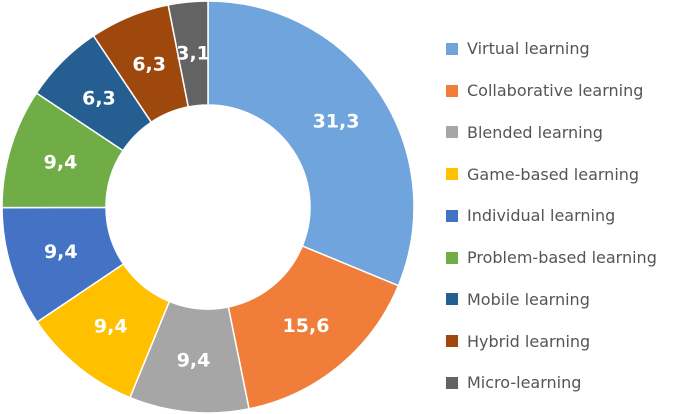 The height and width of the screenshot is (414, 685). I want to click on legend-label: Individual learning, so click(541, 216).